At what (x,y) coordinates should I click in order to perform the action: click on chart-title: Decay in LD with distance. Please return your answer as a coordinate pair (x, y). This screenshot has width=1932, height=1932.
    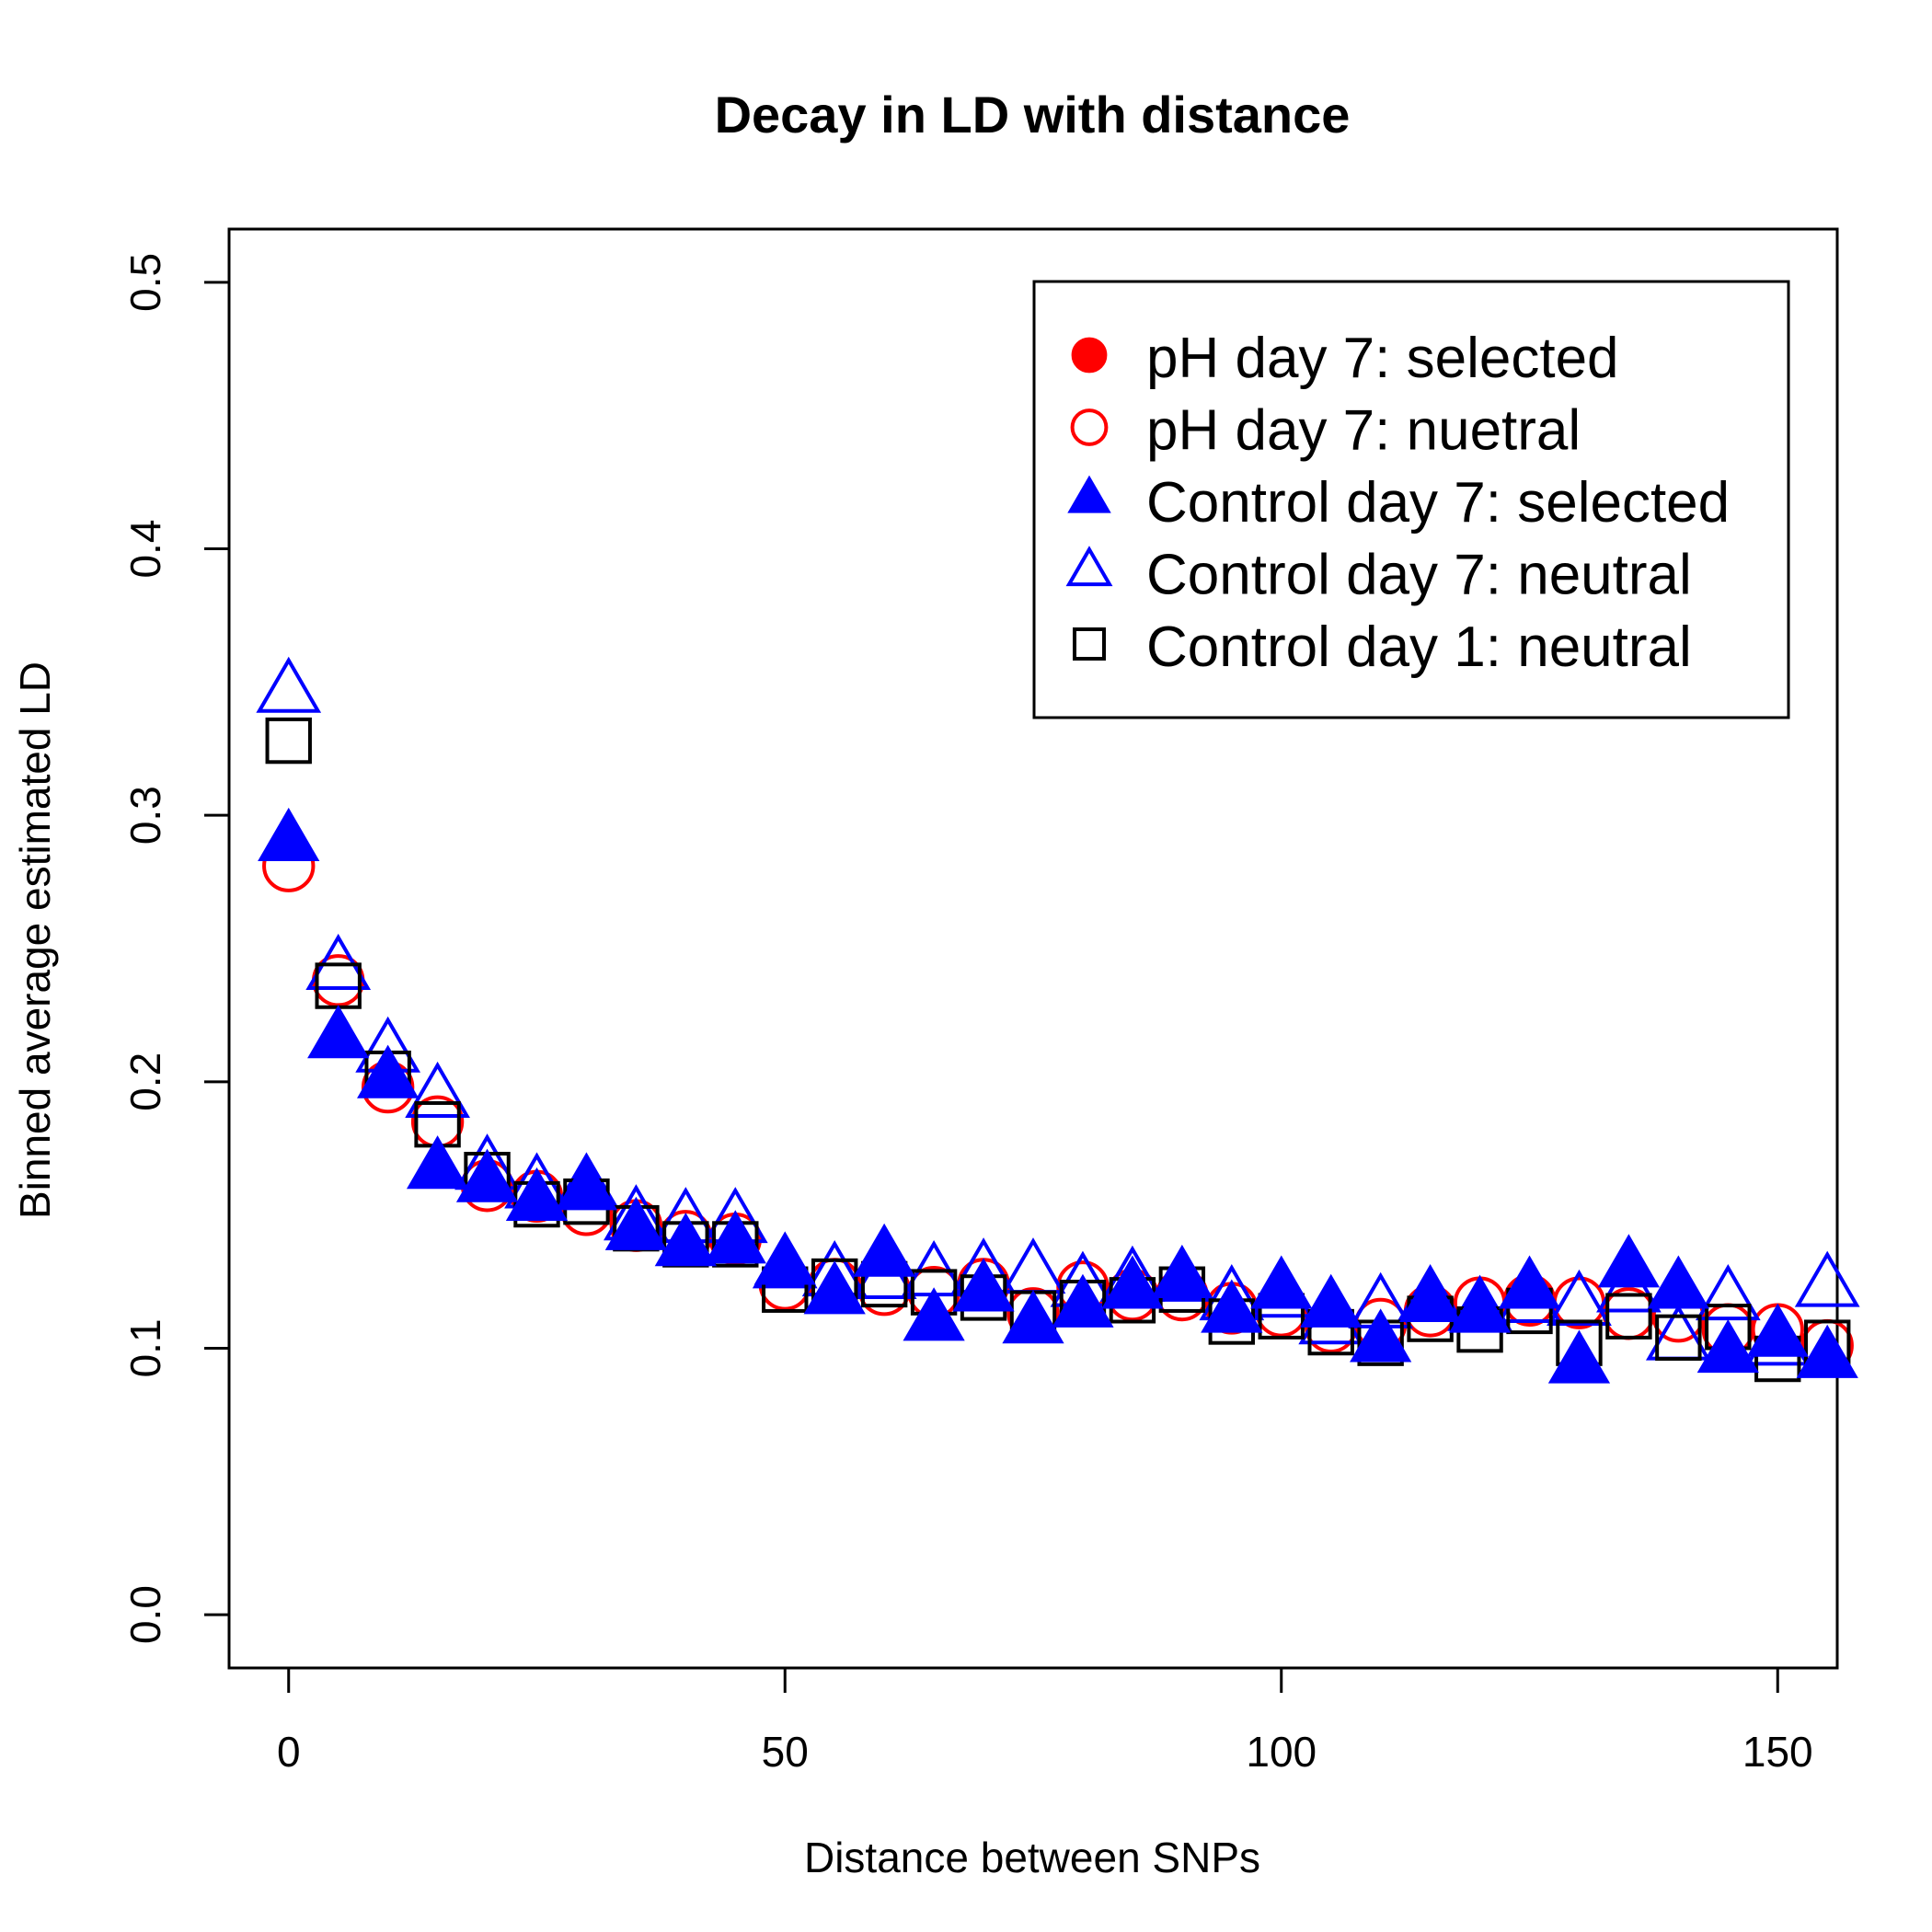
    Looking at the image, I should click on (1033, 115).